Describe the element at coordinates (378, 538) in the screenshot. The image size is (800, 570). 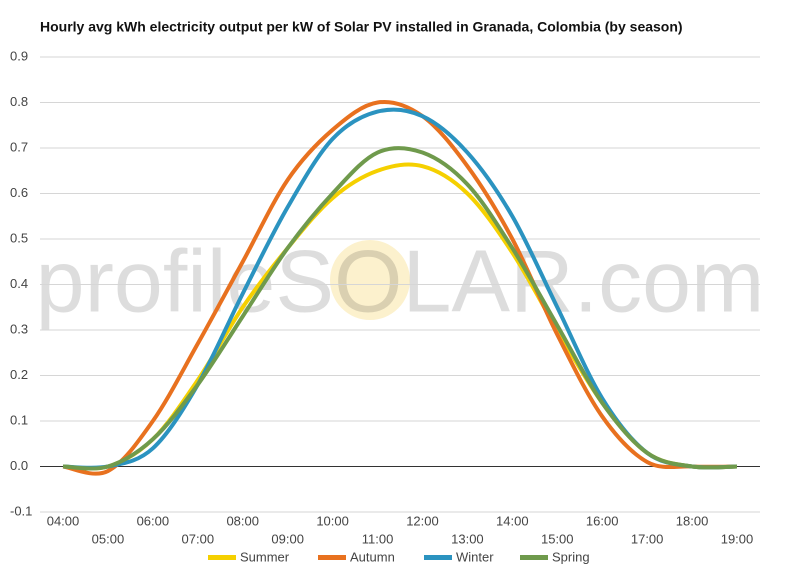
I see `x-tick-label: 11:00` at that location.